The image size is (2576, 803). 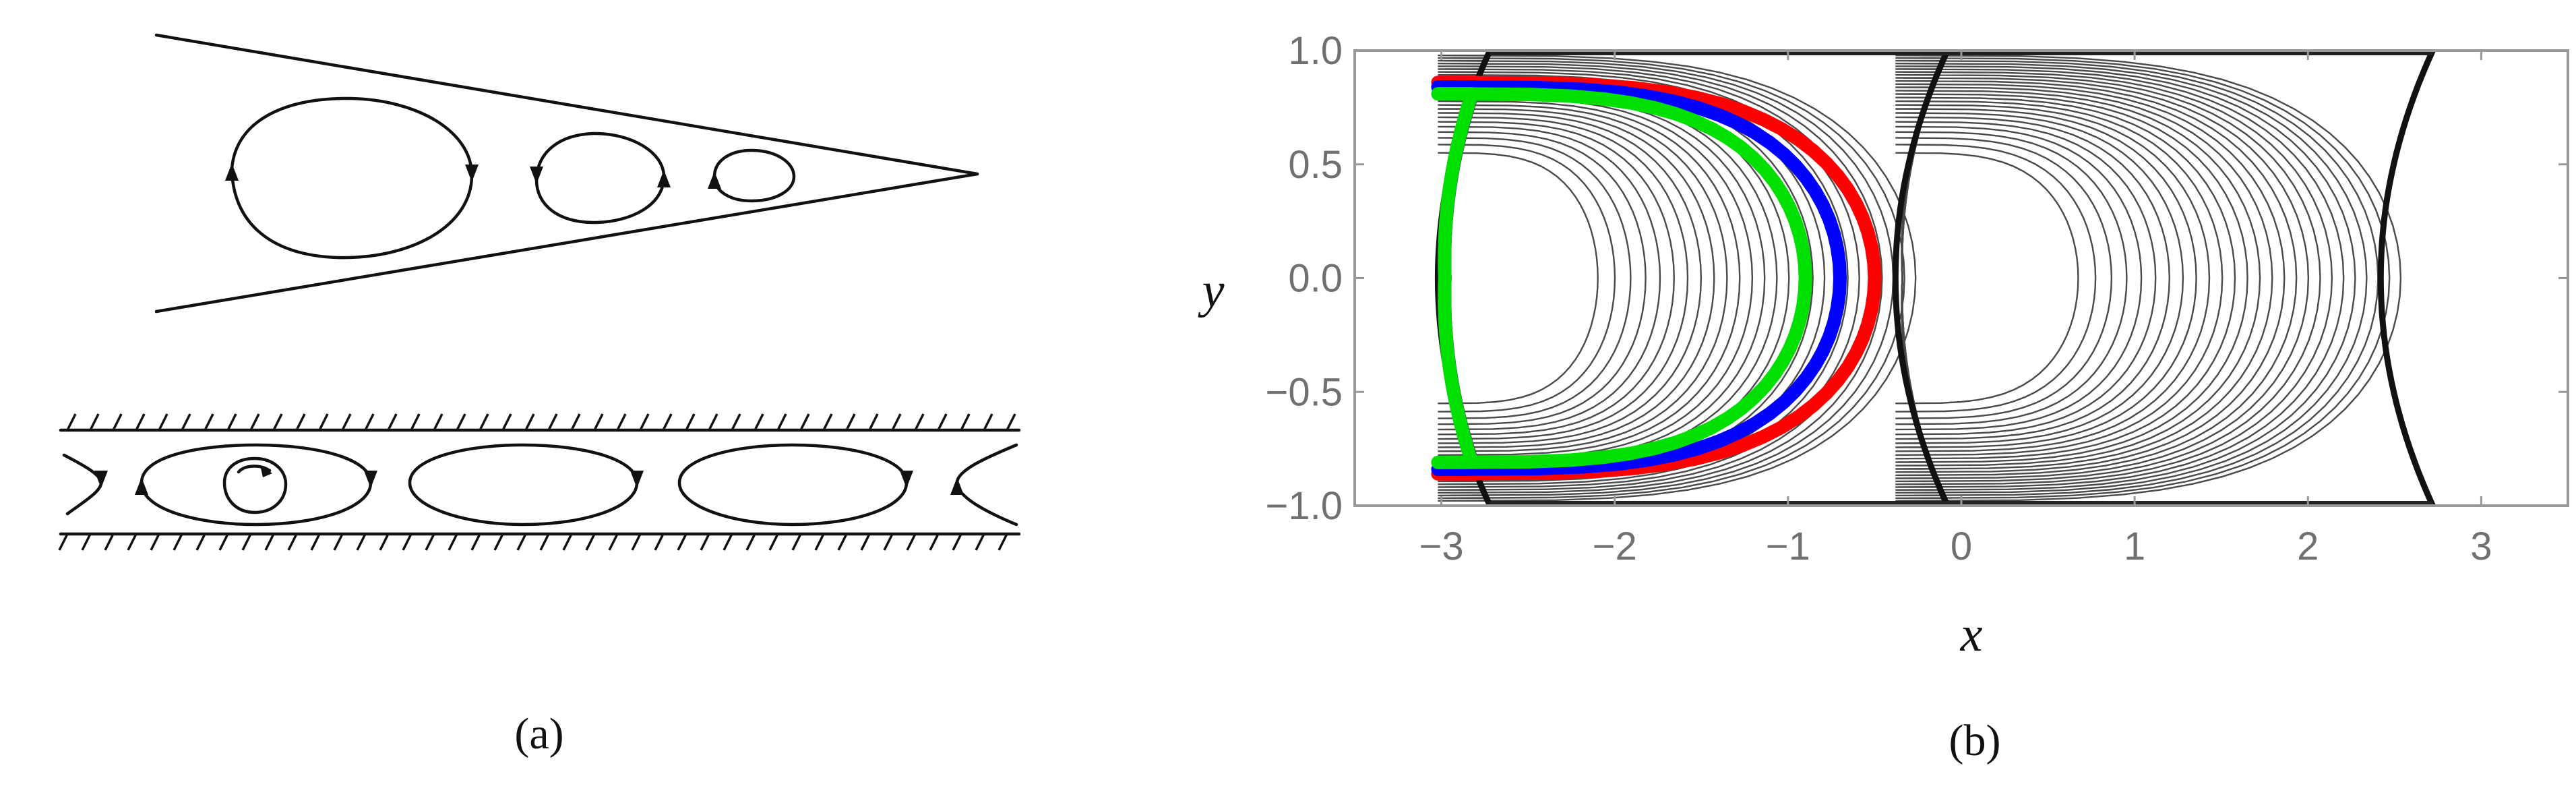 What do you see at coordinates (664, 178) in the screenshot?
I see `wedge-eddy-medium-right-arrow-icon` at bounding box center [664, 178].